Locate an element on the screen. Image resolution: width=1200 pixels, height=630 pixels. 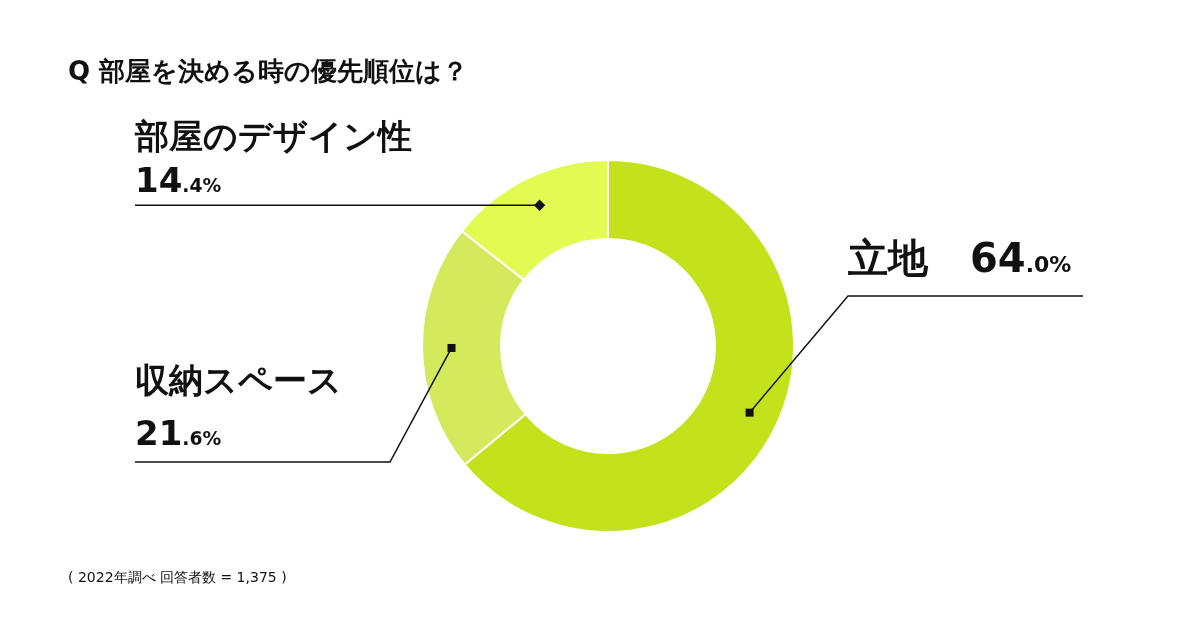
data-label: 21.6% is located at coordinates (178, 433).